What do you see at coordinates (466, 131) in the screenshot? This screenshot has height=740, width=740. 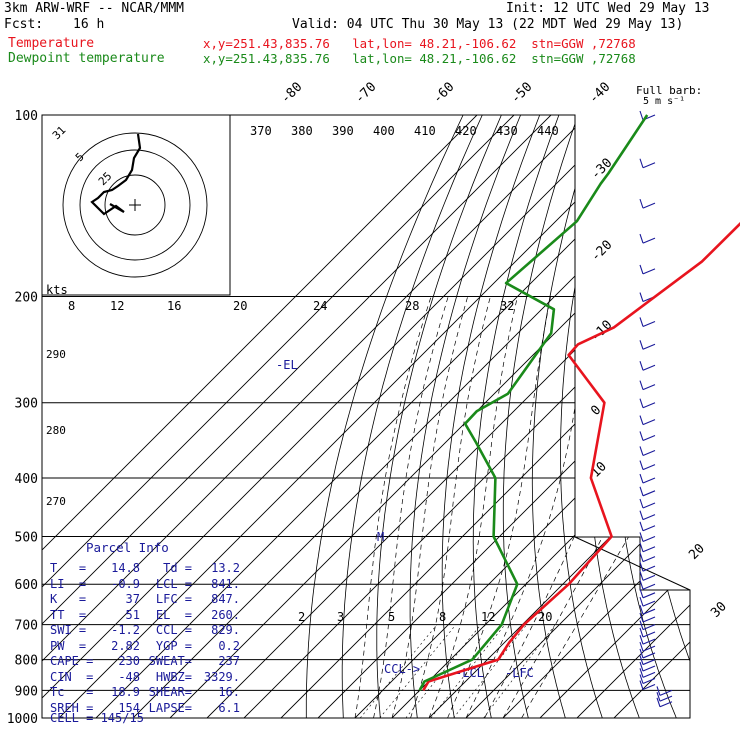 I see `theta-label: 420` at bounding box center [466, 131].